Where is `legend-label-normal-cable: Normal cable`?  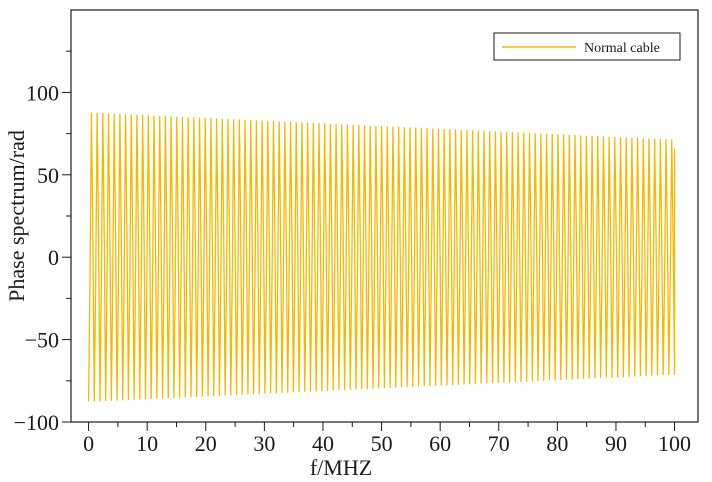 legend-label-normal-cable: Normal cable is located at coordinates (622, 48).